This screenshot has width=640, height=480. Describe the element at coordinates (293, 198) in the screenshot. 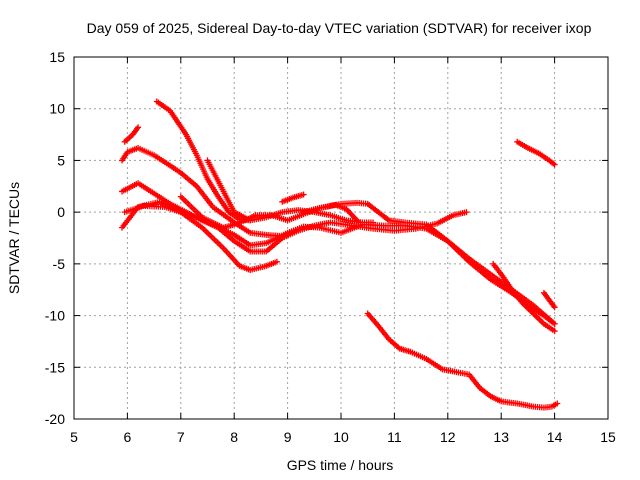

I see `series-track-i` at that location.